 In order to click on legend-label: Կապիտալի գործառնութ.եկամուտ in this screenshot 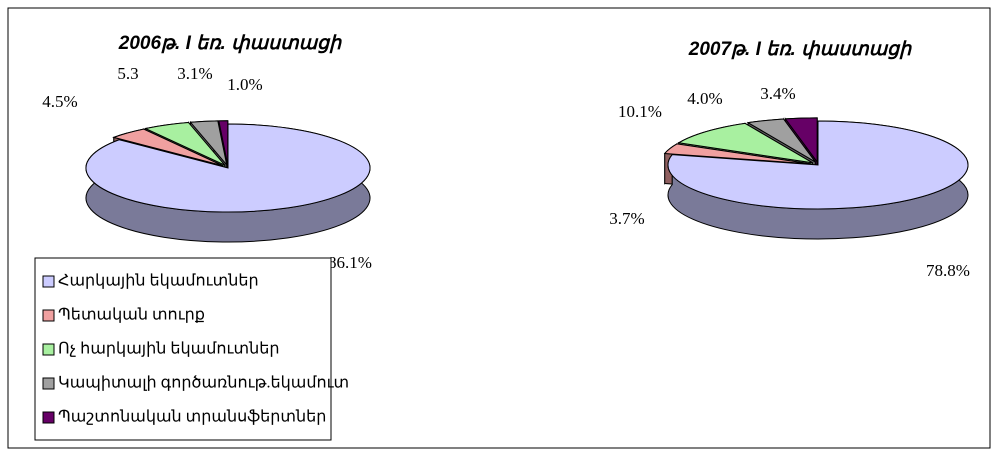, I will do `click(203, 383)`.